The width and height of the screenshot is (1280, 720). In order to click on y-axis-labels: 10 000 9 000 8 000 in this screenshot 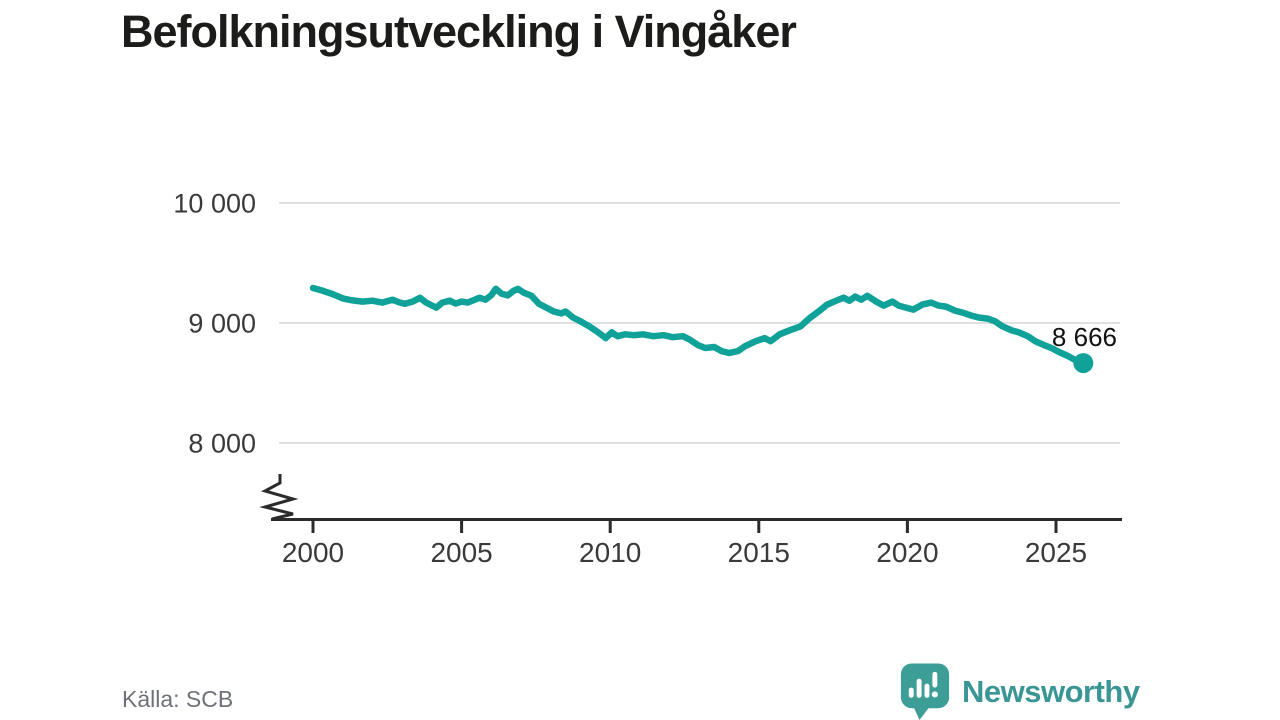, I will do `click(214, 324)`.